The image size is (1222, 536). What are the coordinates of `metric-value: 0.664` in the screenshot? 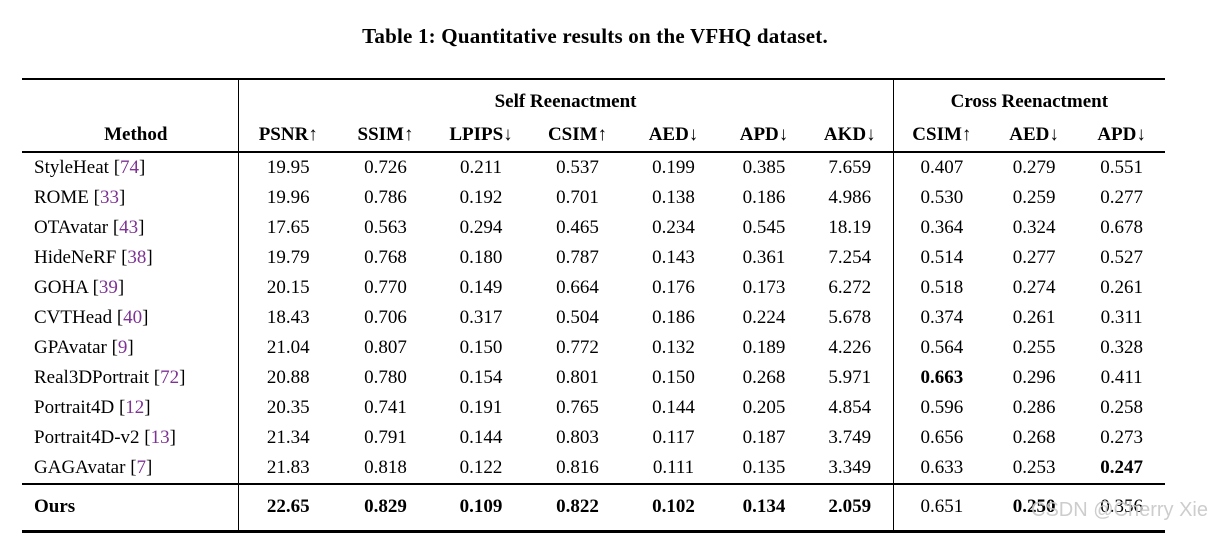 It's located at (577, 287).